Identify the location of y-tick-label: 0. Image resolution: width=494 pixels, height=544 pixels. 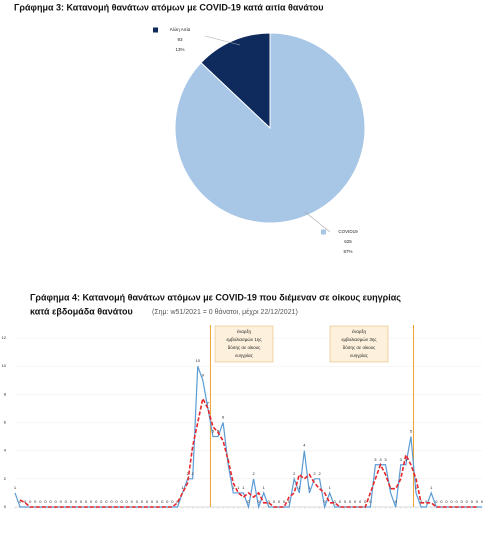
(5, 506).